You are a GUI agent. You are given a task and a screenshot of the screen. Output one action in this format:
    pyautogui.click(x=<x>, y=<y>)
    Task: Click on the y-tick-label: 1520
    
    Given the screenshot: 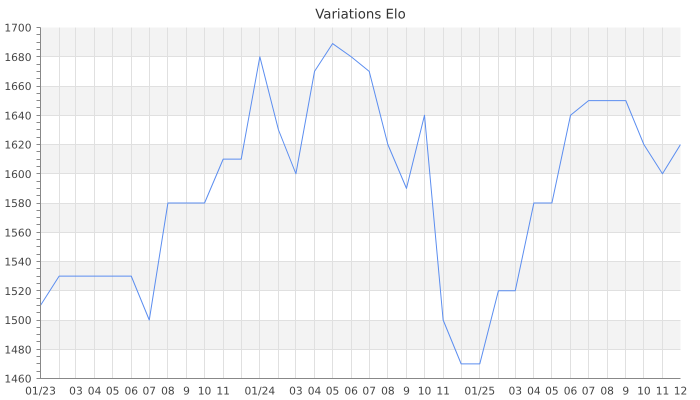 What is the action you would take?
    pyautogui.click(x=18, y=291)
    